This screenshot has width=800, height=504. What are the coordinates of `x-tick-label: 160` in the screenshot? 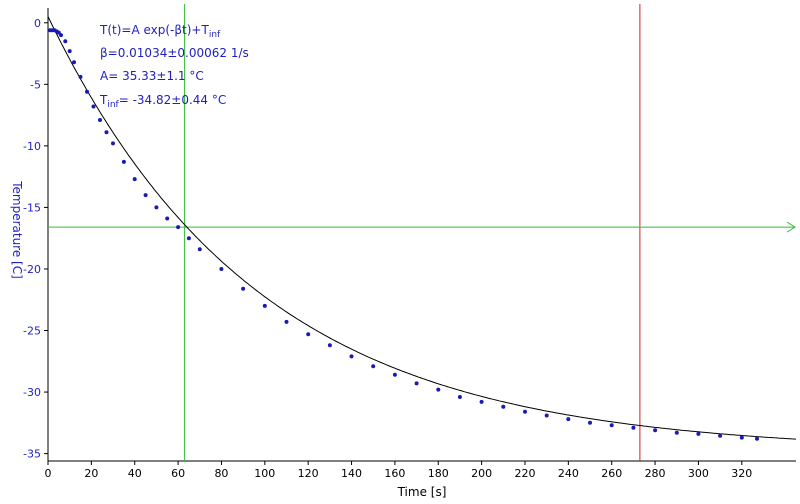 It's located at (394, 473).